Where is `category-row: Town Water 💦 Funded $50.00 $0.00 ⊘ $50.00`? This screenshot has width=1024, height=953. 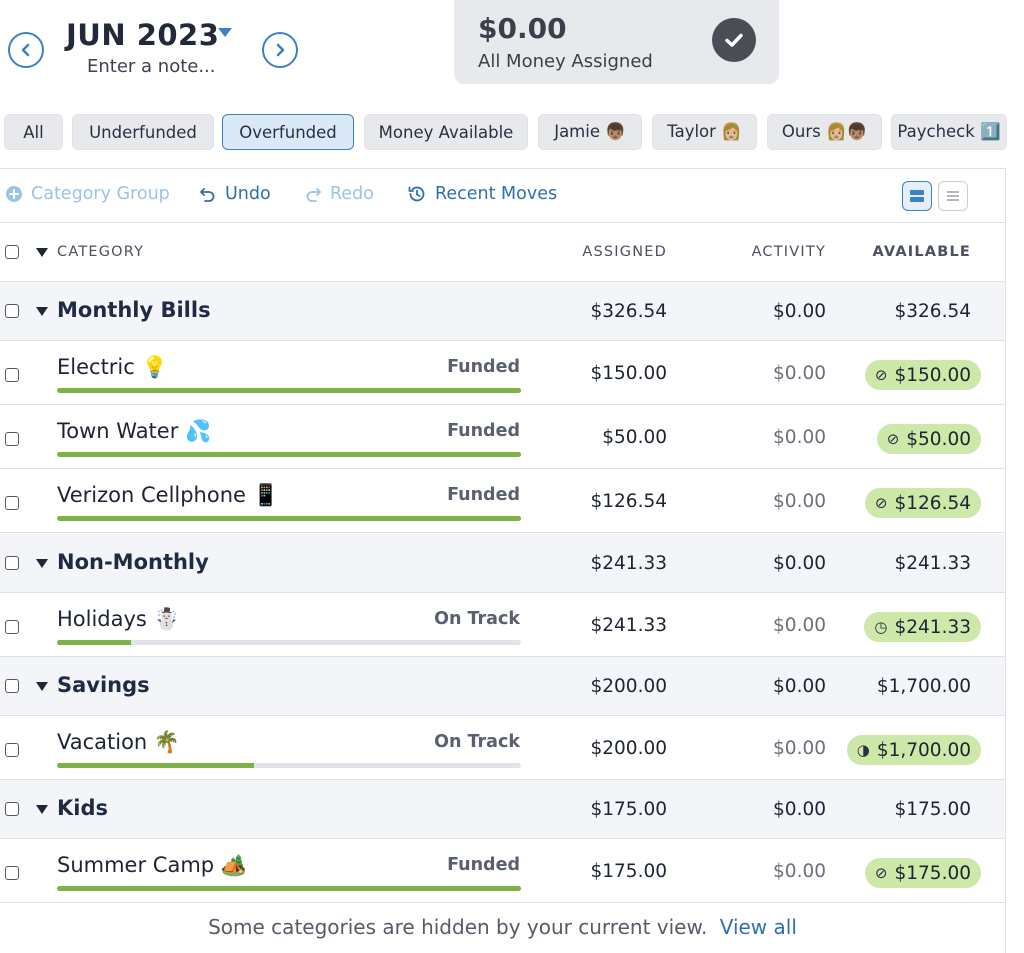 category-row: Town Water 💦 Funded $50.00 $0.00 ⊘ $50.00 is located at coordinates (502, 437).